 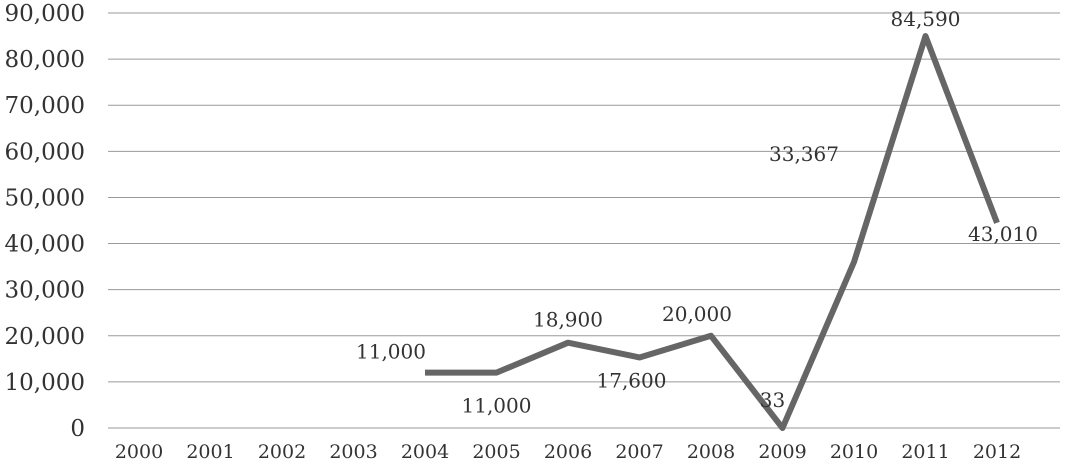 What do you see at coordinates (139, 452) in the screenshot?
I see `x-tick-label: 2000` at bounding box center [139, 452].